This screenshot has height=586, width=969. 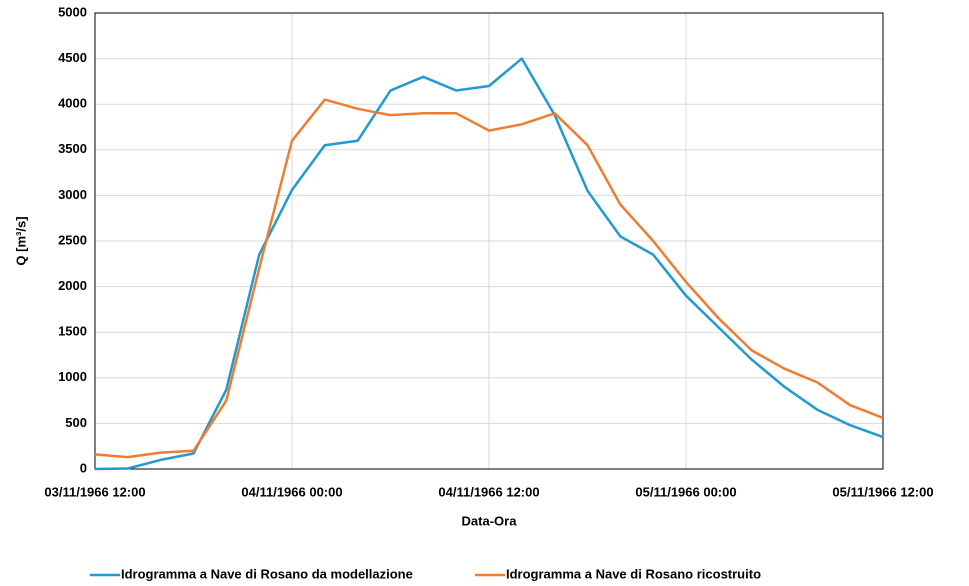 I want to click on y-tick-label: 0, so click(x=83, y=467).